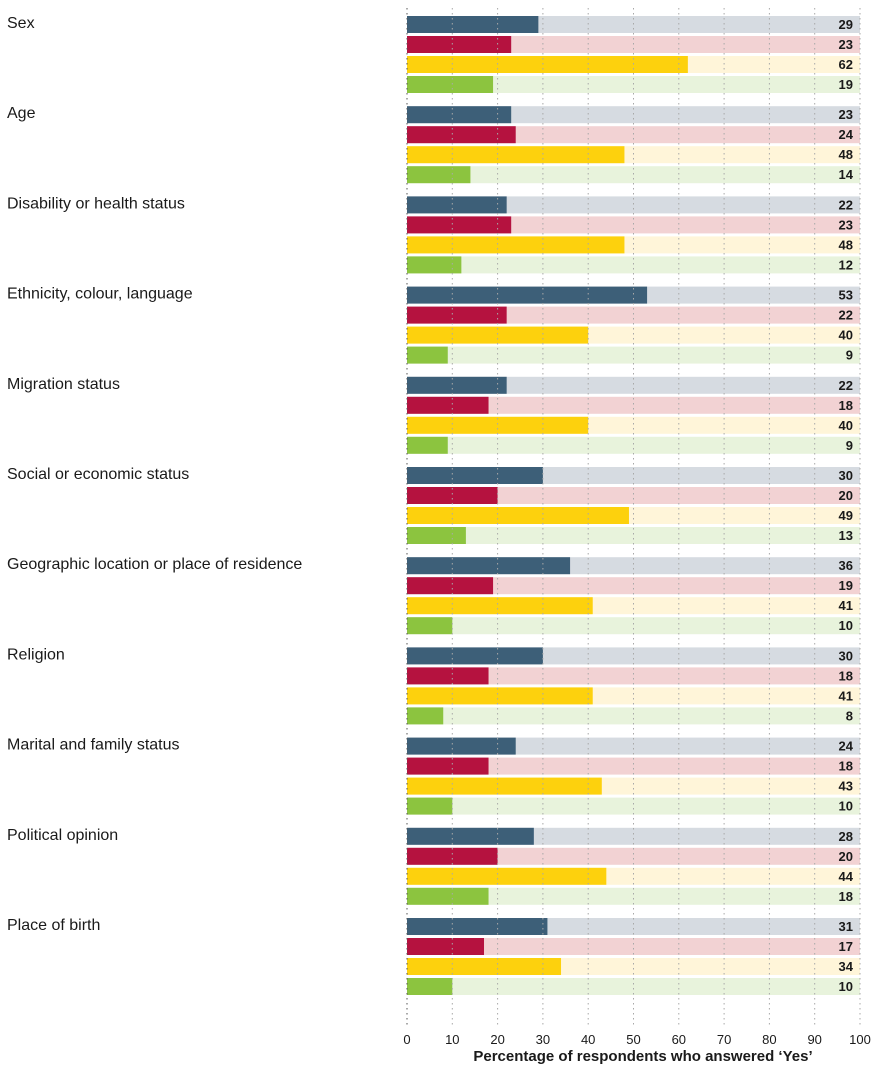  What do you see at coordinates (846, 786) in the screenshot?
I see `data-label: 43` at bounding box center [846, 786].